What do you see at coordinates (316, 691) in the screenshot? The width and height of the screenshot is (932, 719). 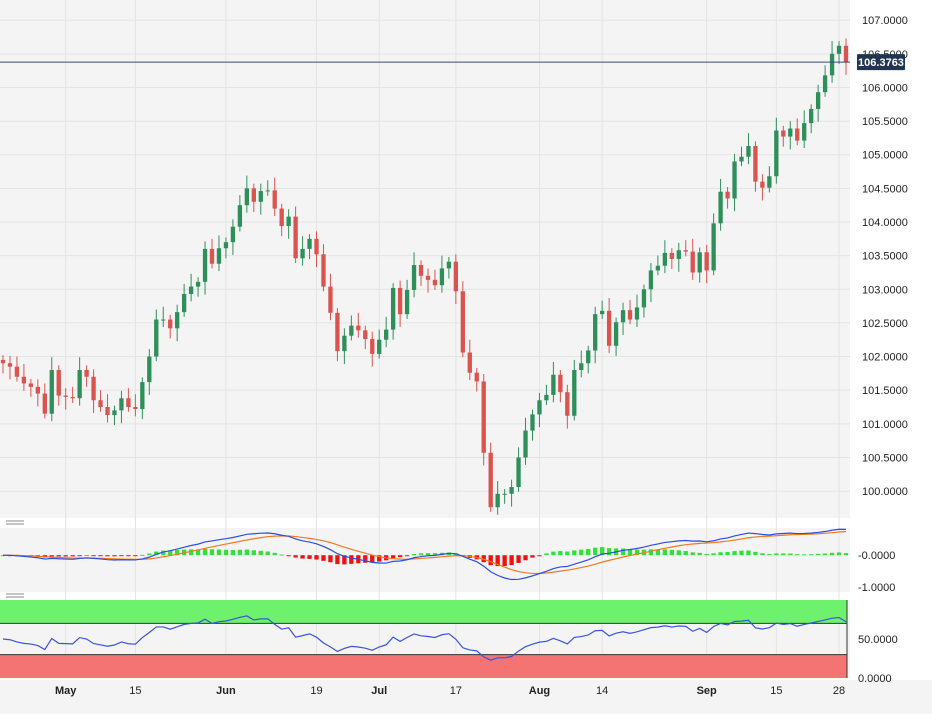 I see `x-tick-label: 19` at bounding box center [316, 691].